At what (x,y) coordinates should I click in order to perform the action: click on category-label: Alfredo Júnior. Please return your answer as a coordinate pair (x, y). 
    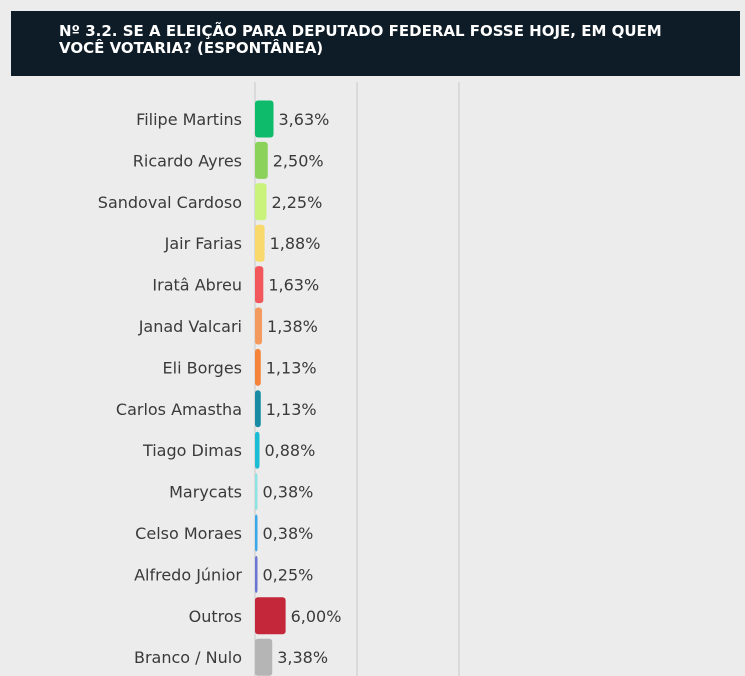
    Looking at the image, I should click on (188, 574).